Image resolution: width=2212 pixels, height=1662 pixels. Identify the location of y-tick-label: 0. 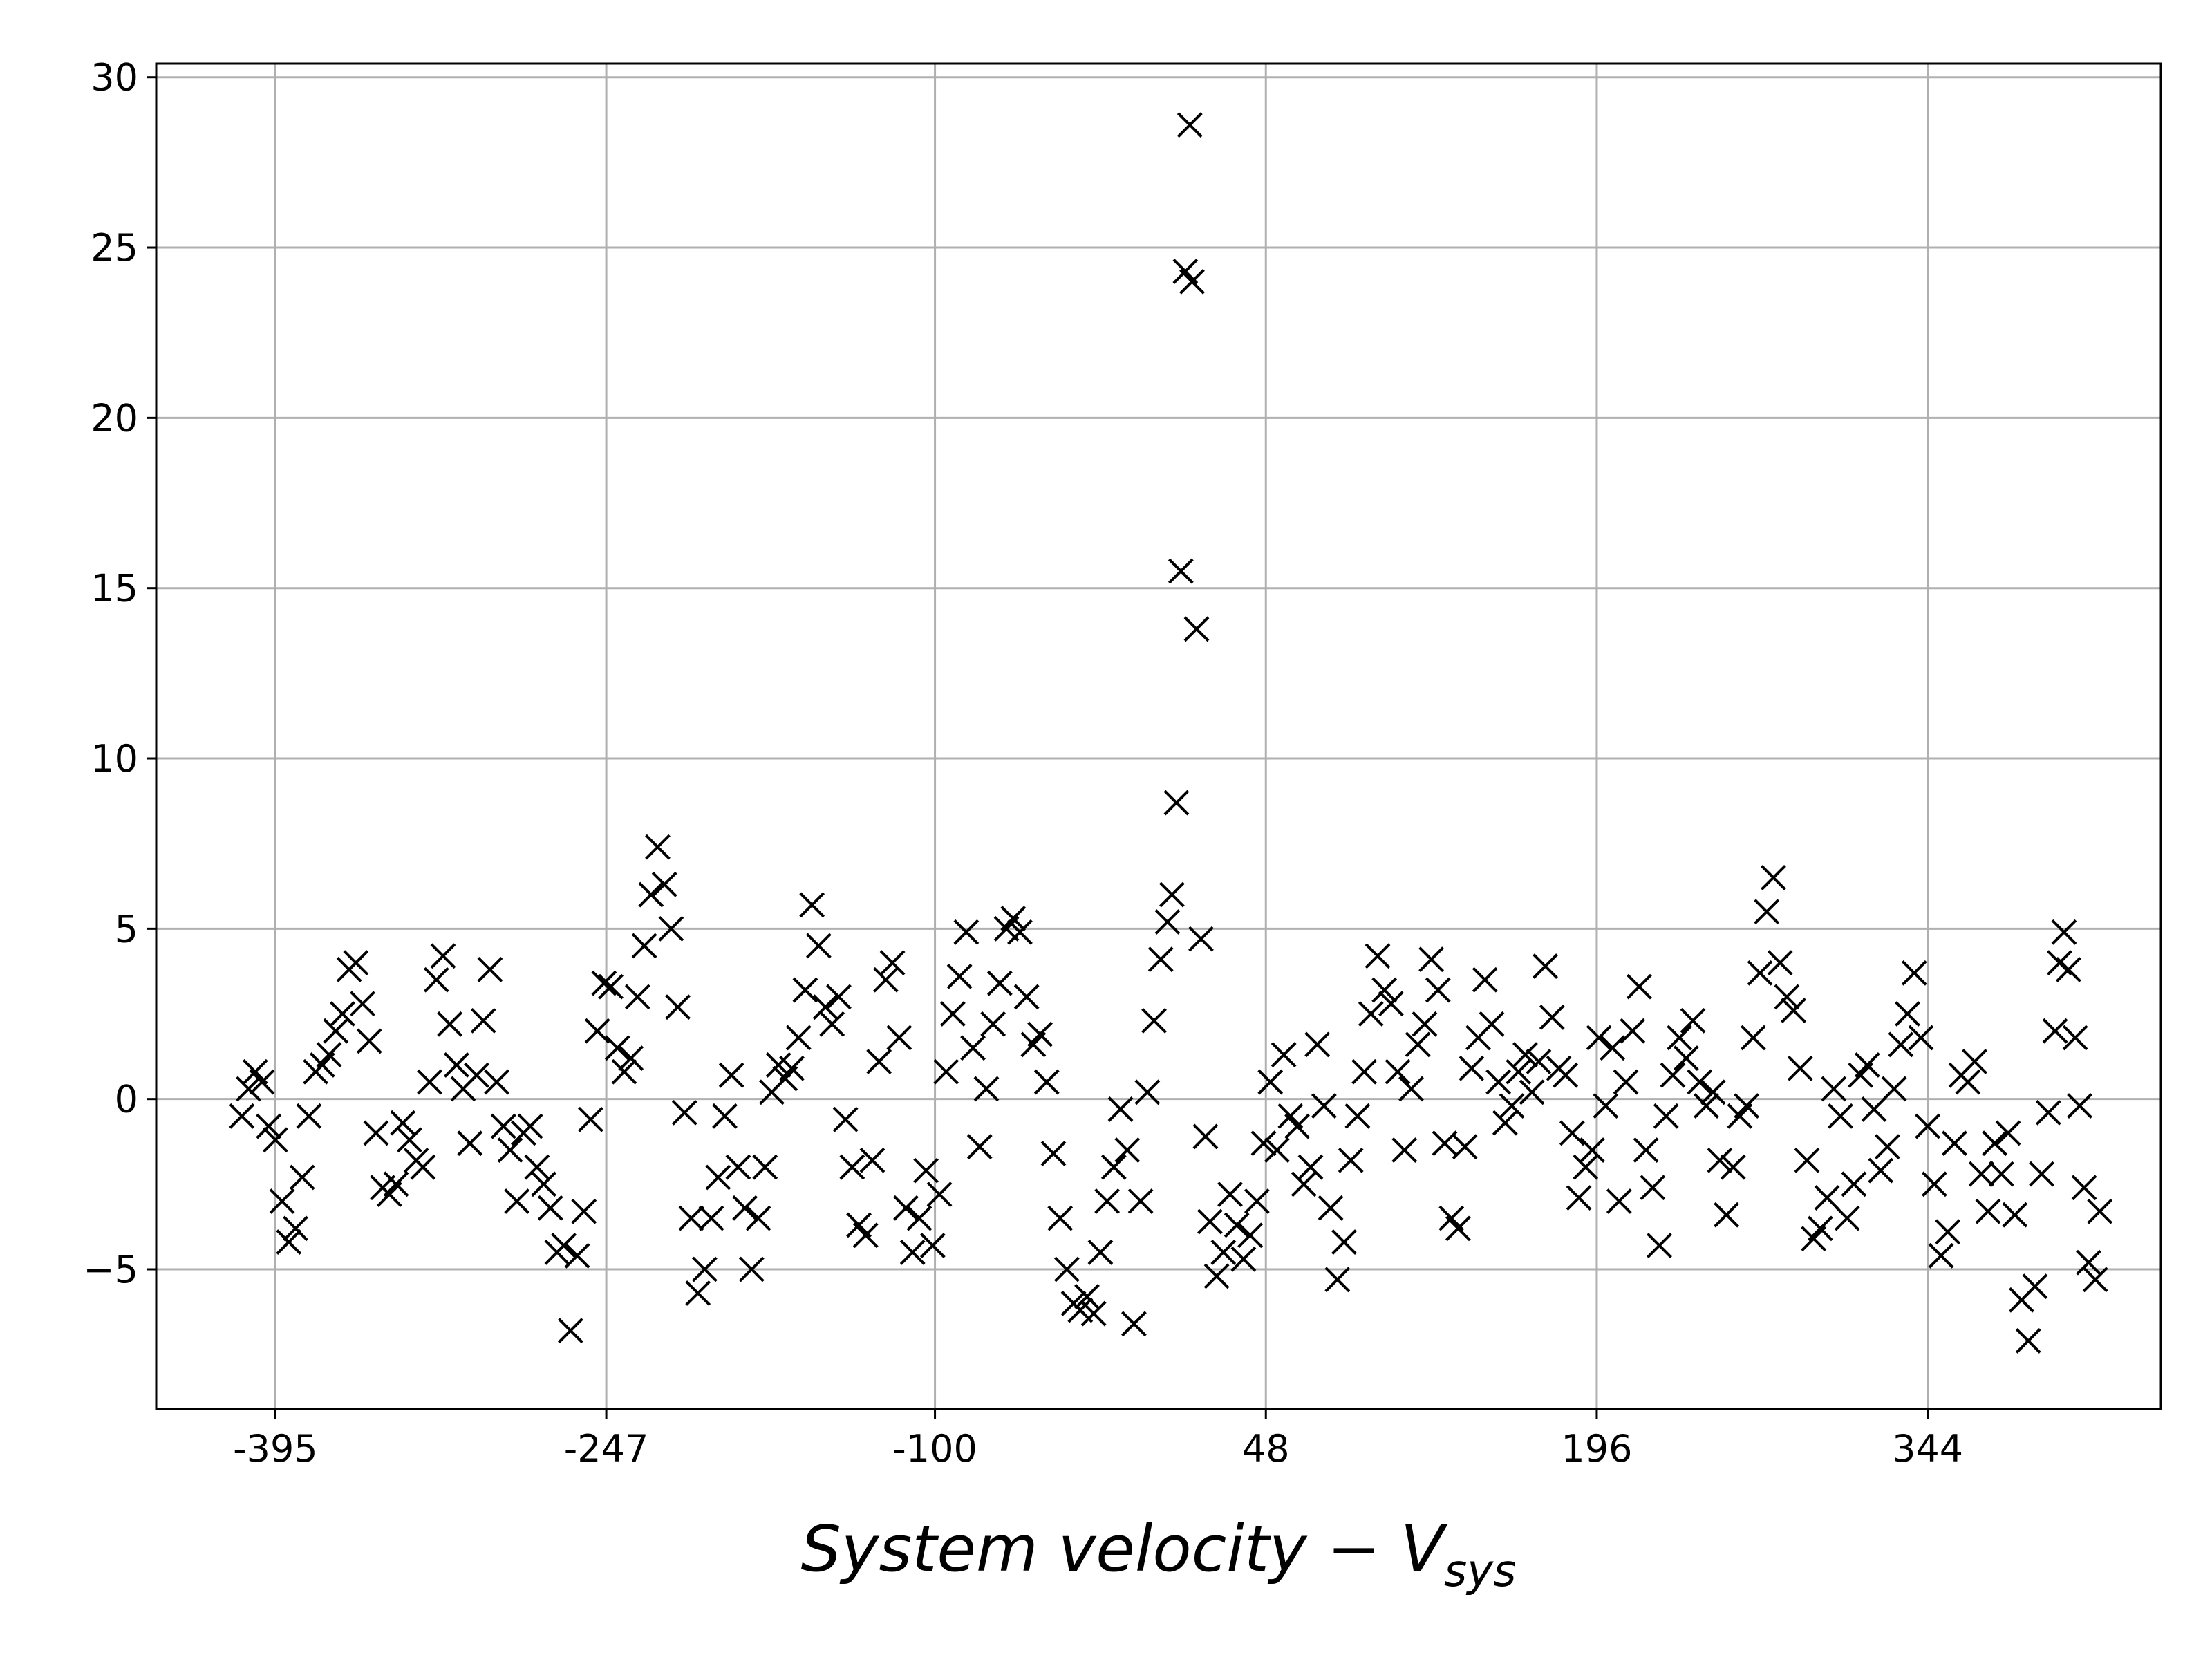
(126, 1100).